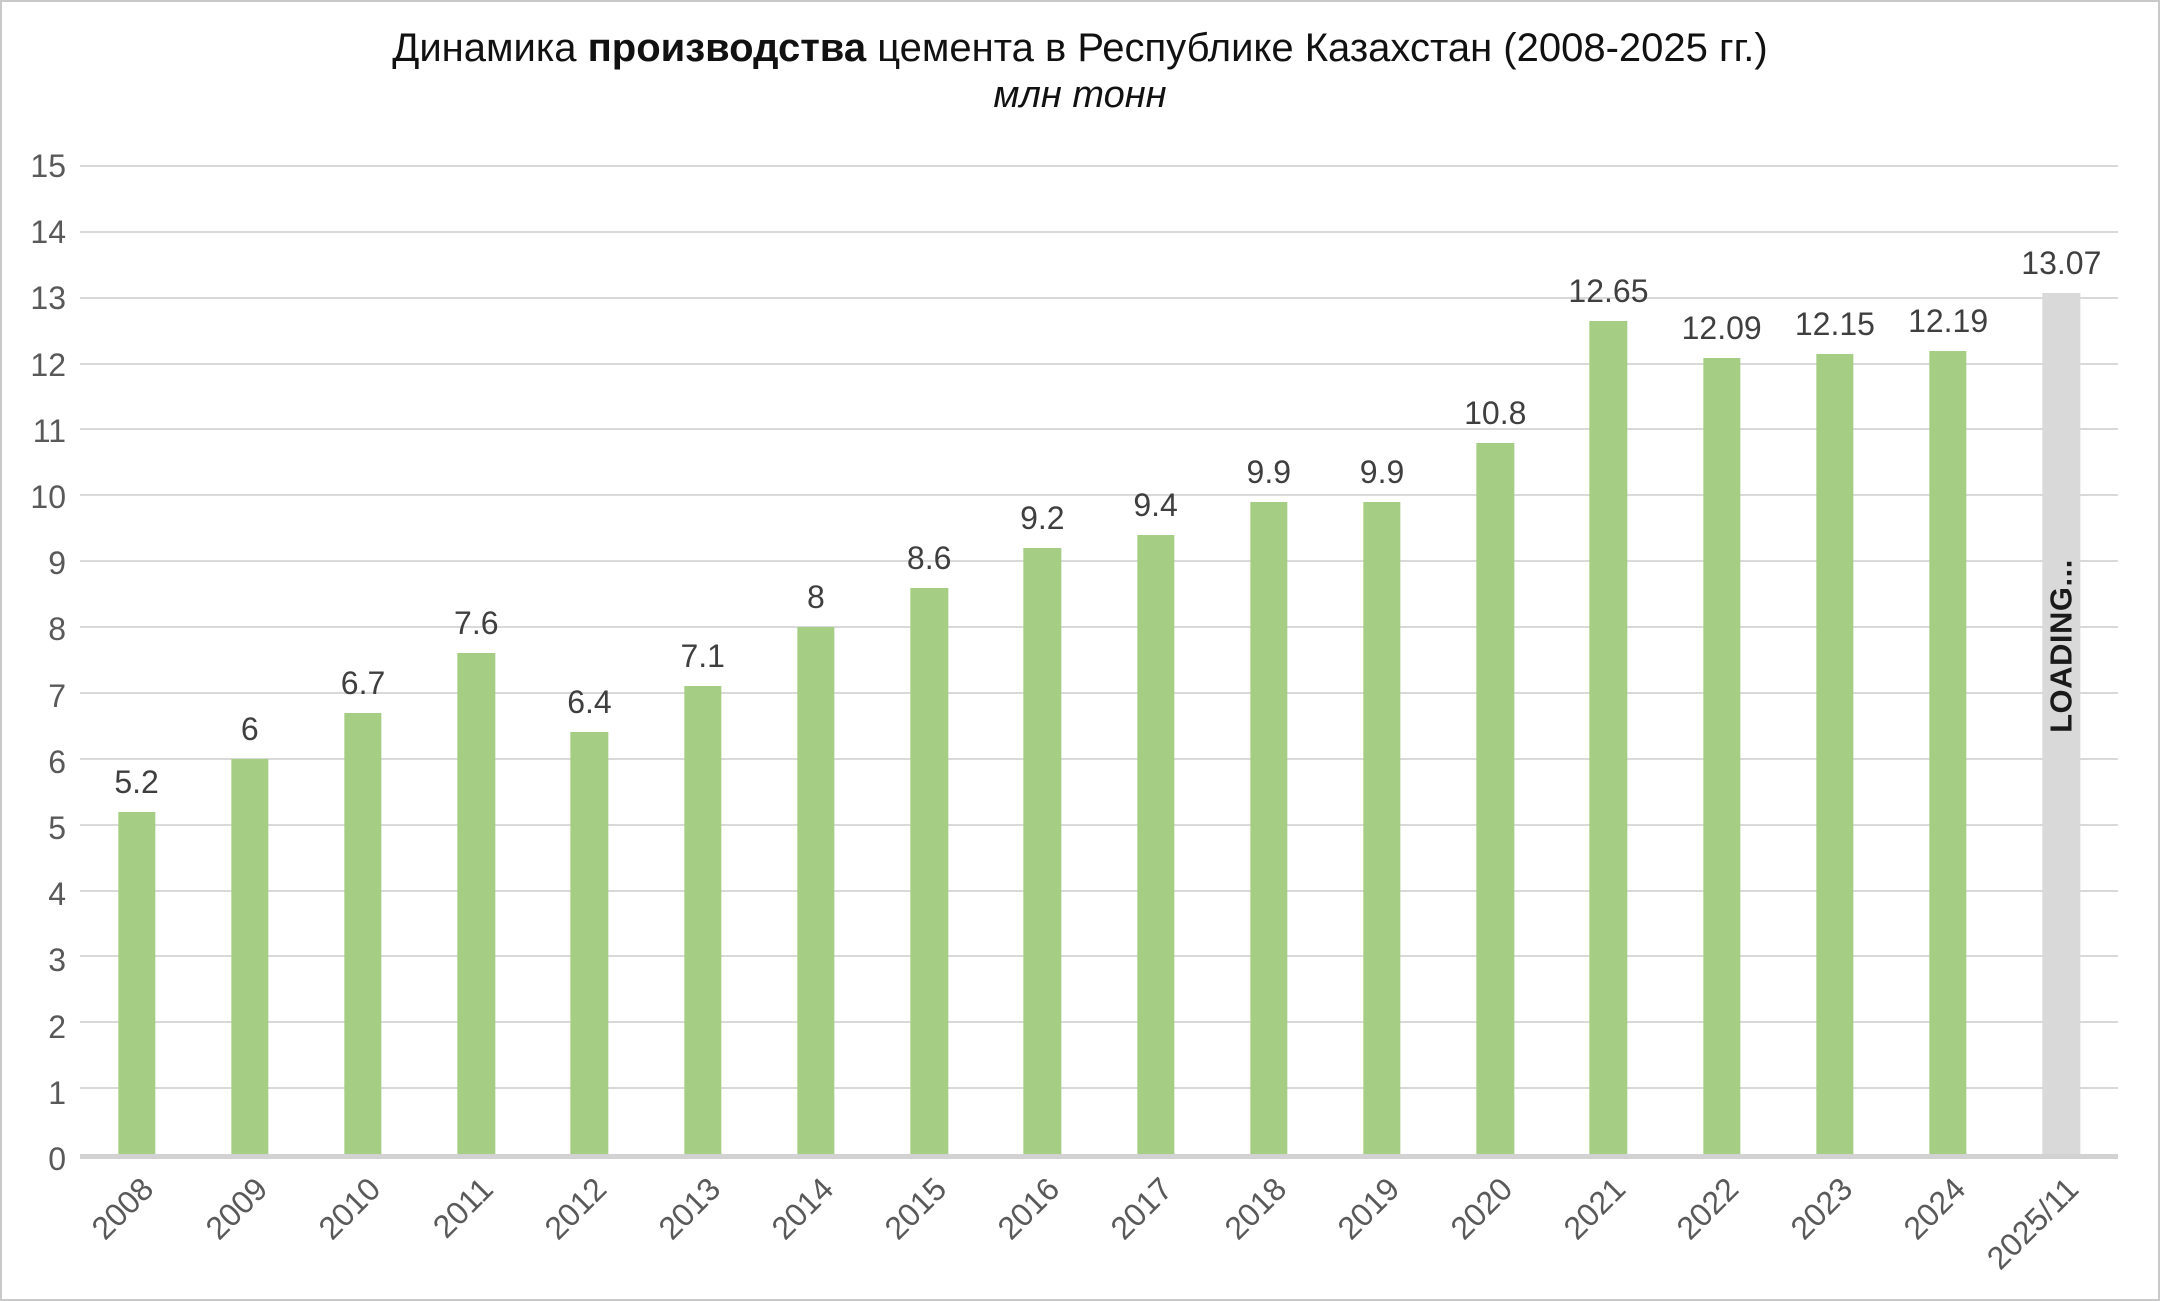 The width and height of the screenshot is (2160, 1301). Describe the element at coordinates (1821, 1208) in the screenshot. I see `x-axis-label: 2023` at that location.